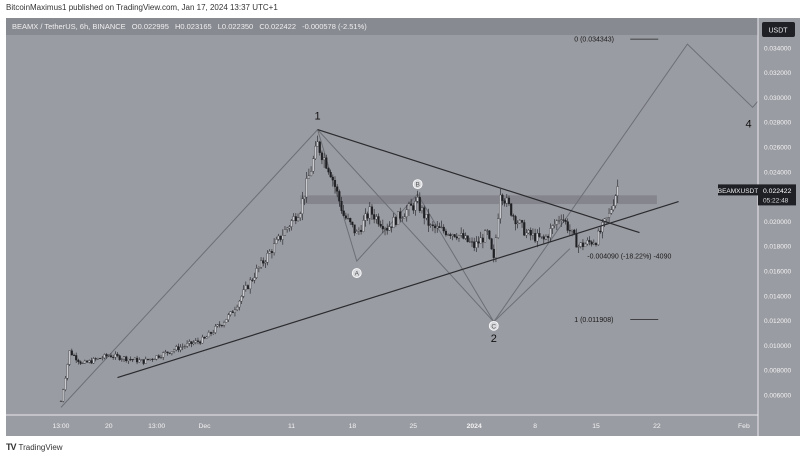 The width and height of the screenshot is (800, 460). Describe the element at coordinates (657, 426) in the screenshot. I see `time-tick-label: 22` at that location.